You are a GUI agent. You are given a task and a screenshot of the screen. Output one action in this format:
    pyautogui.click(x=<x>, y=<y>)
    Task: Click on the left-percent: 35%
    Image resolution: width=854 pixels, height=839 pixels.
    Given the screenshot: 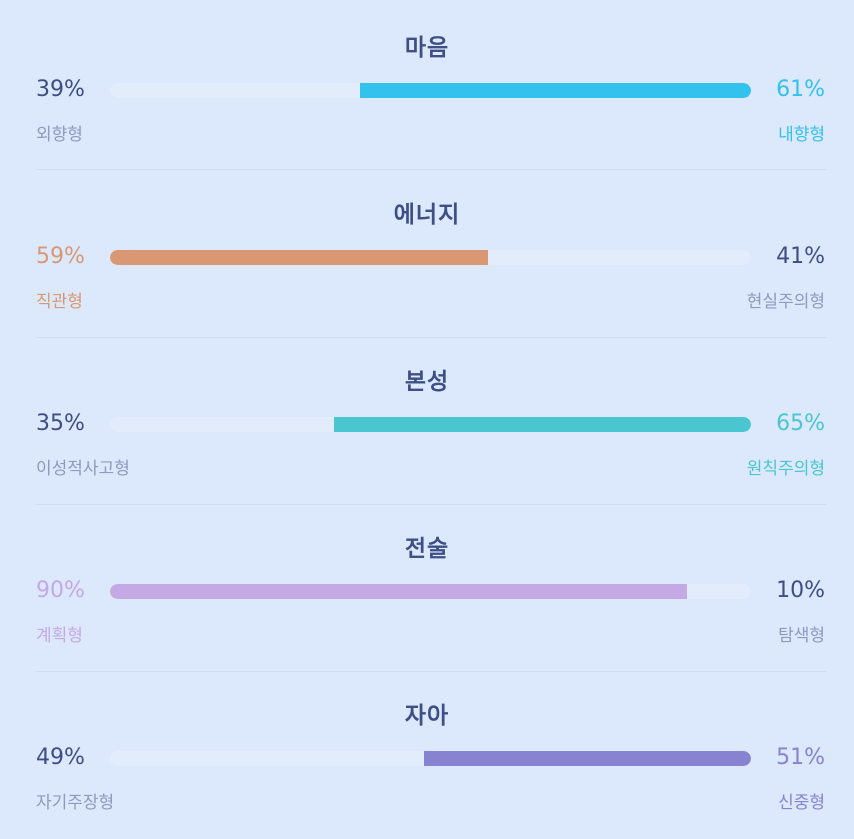 What is the action you would take?
    pyautogui.click(x=60, y=423)
    